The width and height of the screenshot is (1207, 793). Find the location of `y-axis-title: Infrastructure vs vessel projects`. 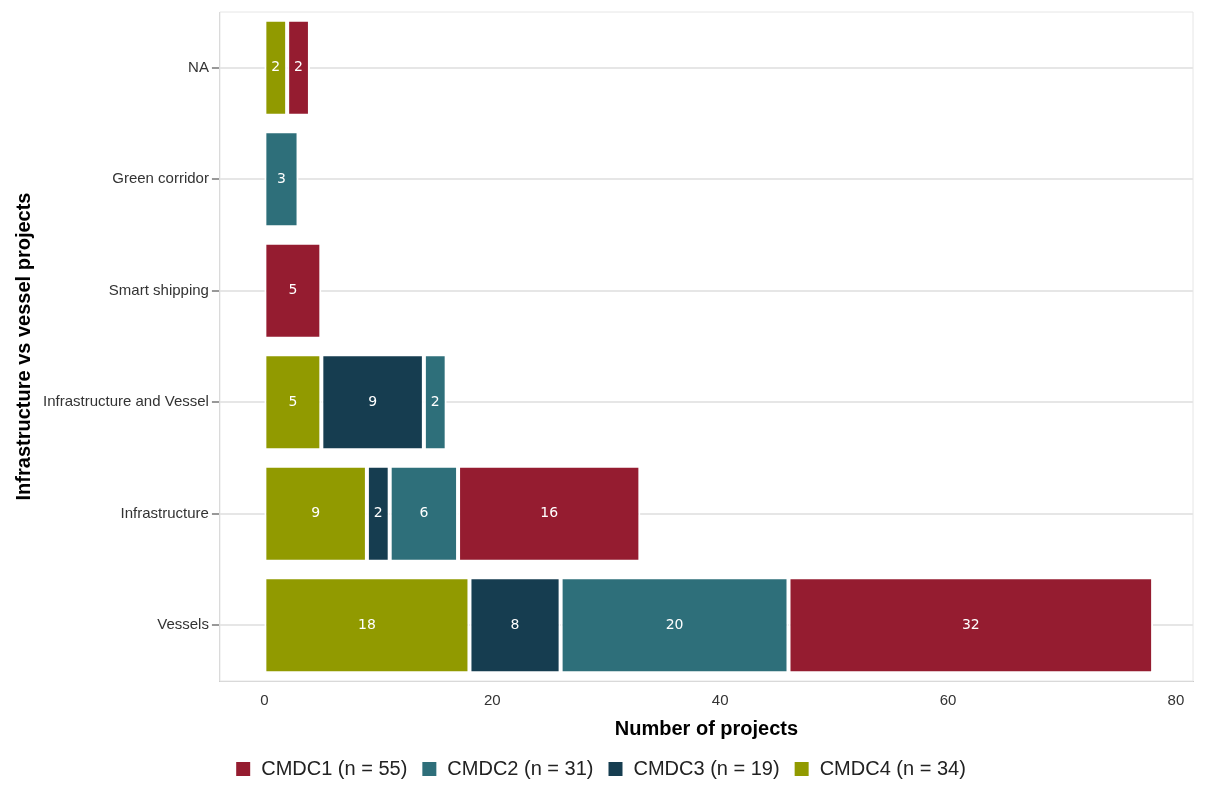

y-axis-title: Infrastructure vs vessel projects is located at coordinates (22, 346).